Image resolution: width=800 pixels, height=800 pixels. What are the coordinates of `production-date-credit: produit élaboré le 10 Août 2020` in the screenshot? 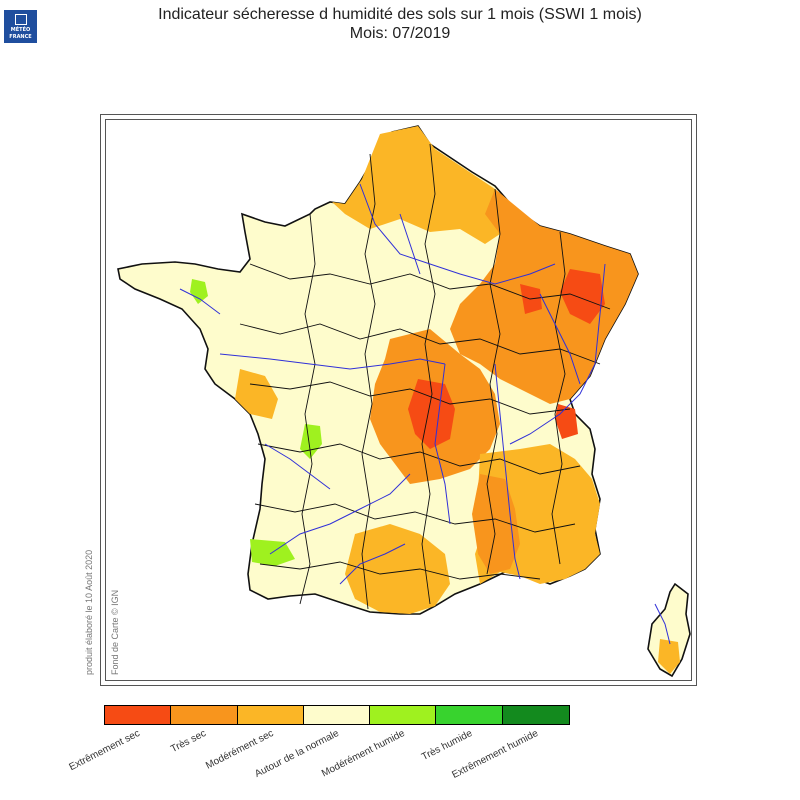 It's located at (89, 612).